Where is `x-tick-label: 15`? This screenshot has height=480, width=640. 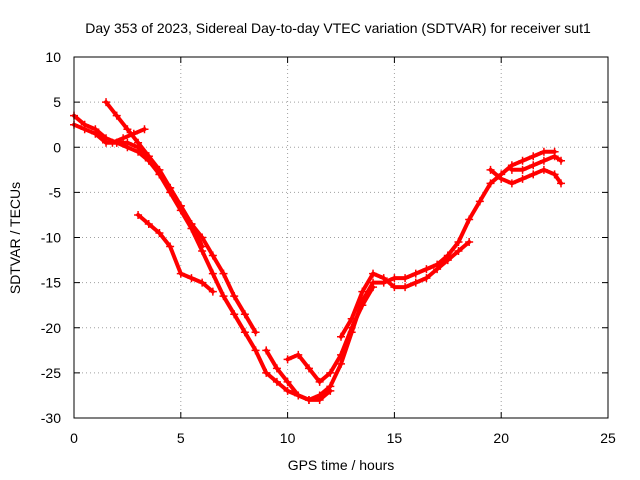
x-tick-label: 15 is located at coordinates (395, 438).